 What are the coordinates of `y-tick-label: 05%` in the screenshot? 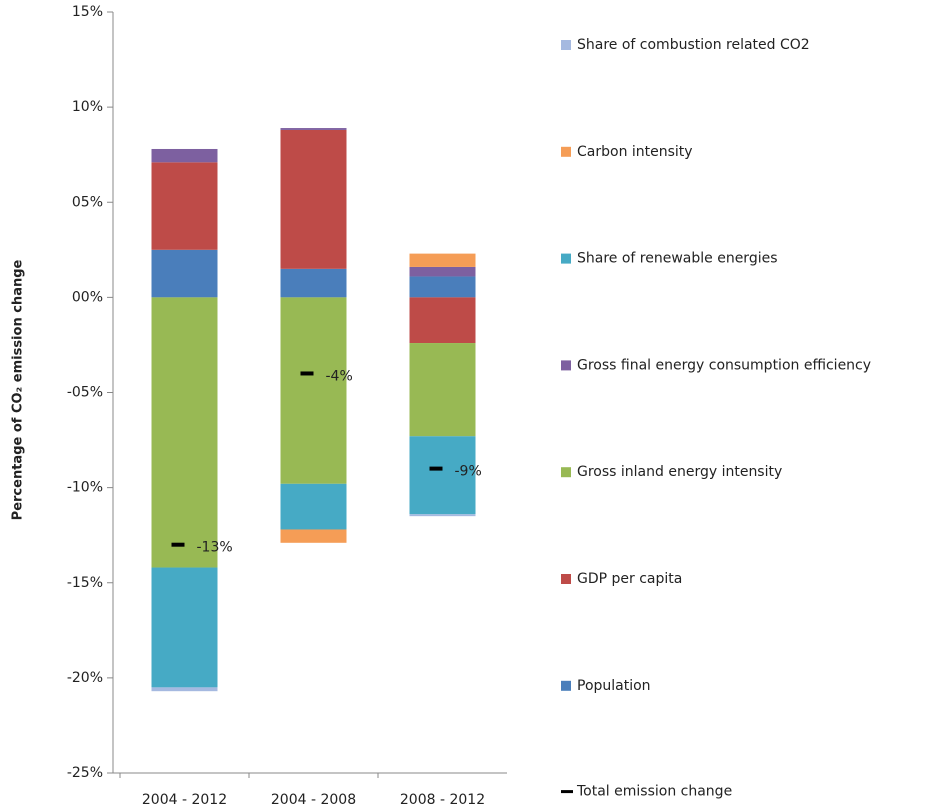 It's located at (87, 202).